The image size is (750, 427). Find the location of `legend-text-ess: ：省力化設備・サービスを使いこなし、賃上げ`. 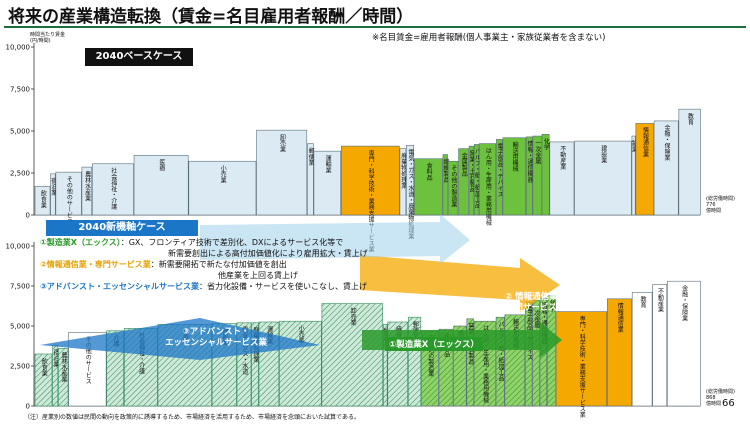

legend-text-ess: ：省力化設備・サービスを使いこなし、賃上げ is located at coordinates (283, 286).